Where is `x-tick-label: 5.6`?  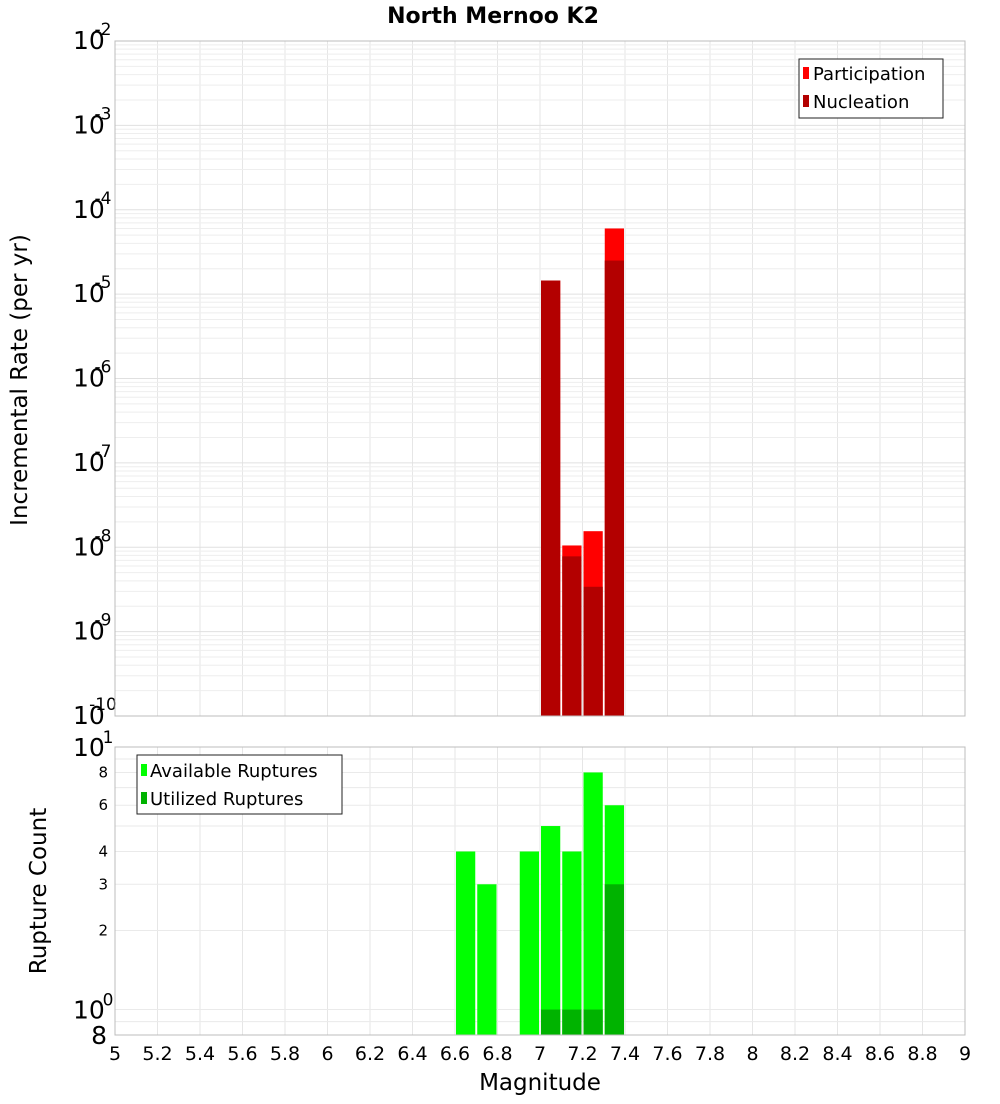 x-tick-label: 5.6 is located at coordinates (242, 1054).